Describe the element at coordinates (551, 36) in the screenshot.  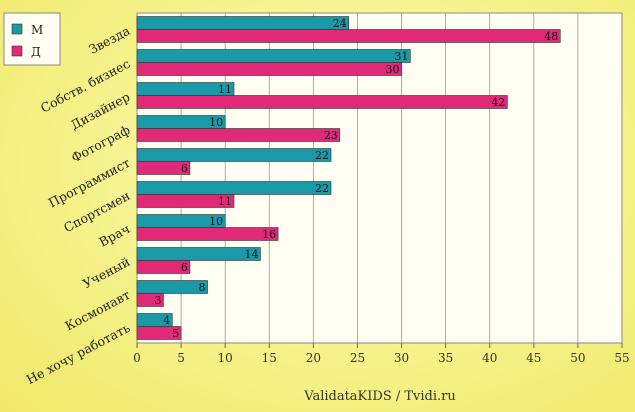
I see `bar-value-label: 48` at that location.